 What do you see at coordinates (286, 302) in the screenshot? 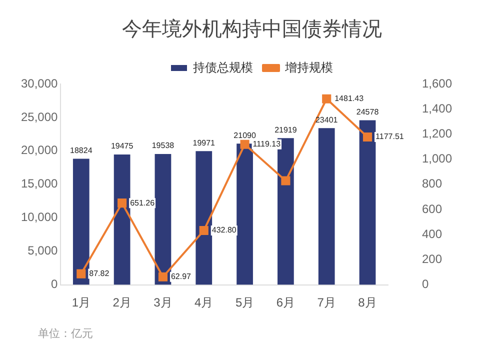
I see `x-tick-label: 6月` at bounding box center [286, 302].